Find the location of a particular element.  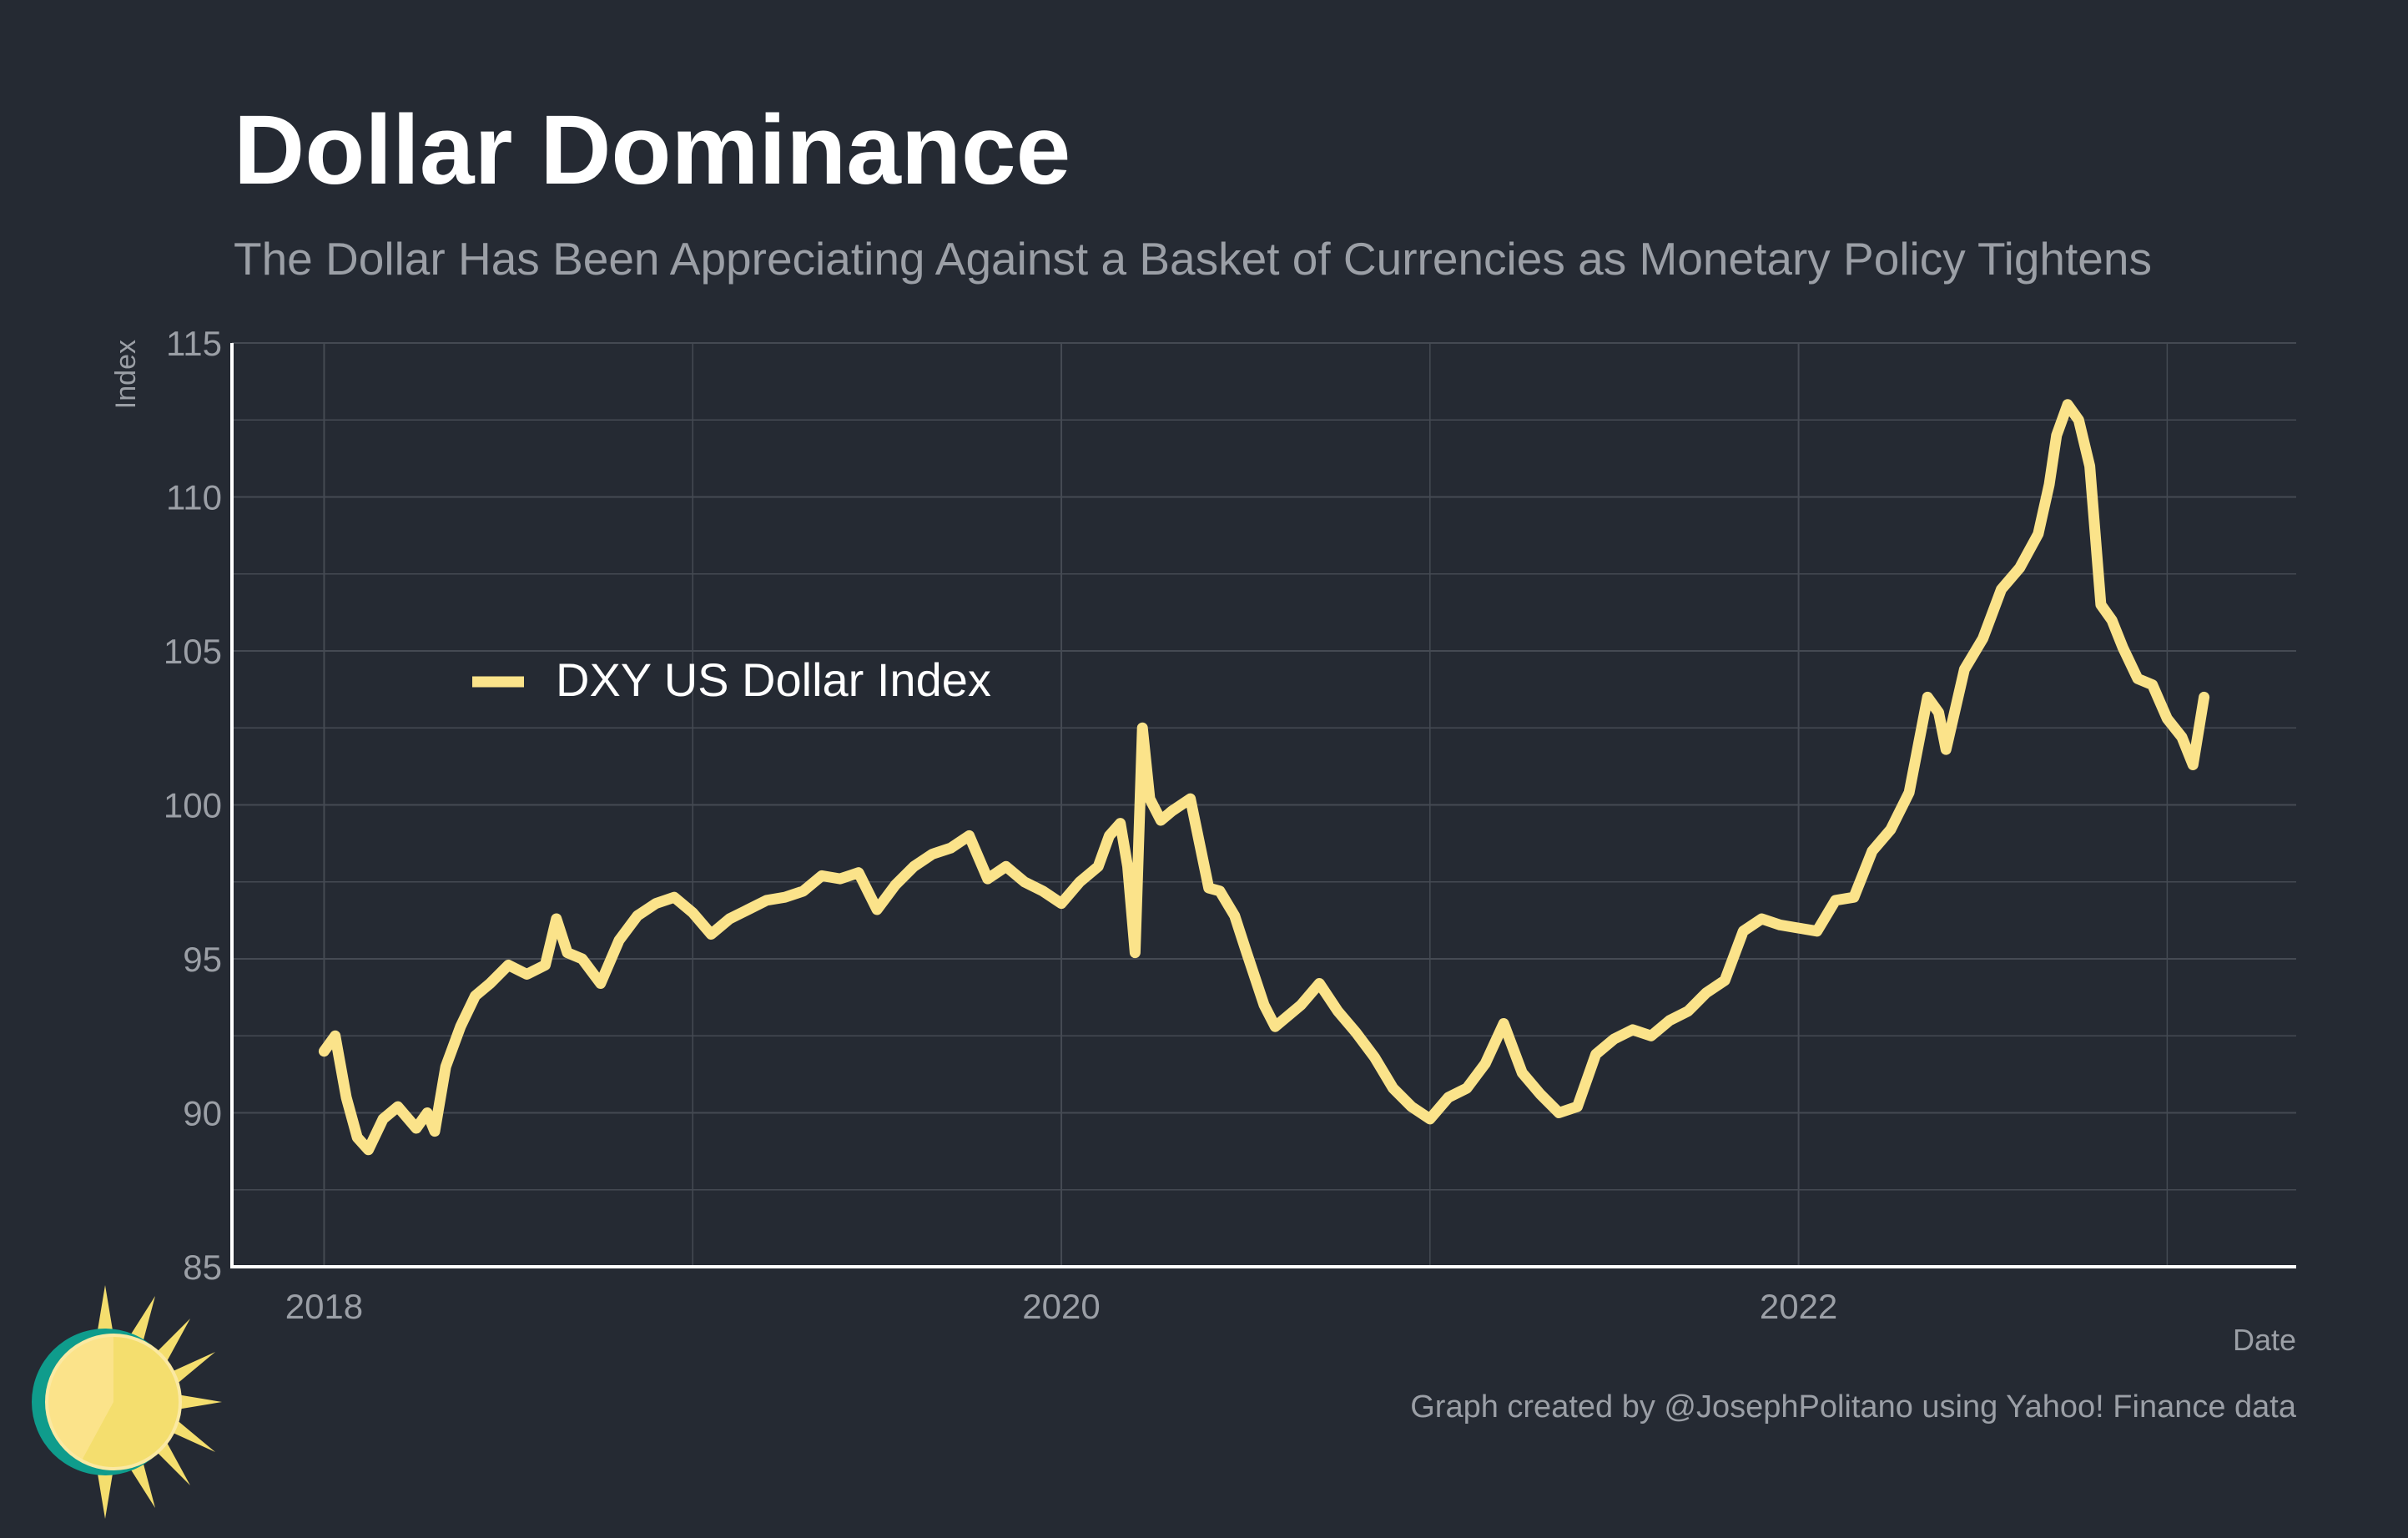

y-axis-title: Index is located at coordinates (126, 374).